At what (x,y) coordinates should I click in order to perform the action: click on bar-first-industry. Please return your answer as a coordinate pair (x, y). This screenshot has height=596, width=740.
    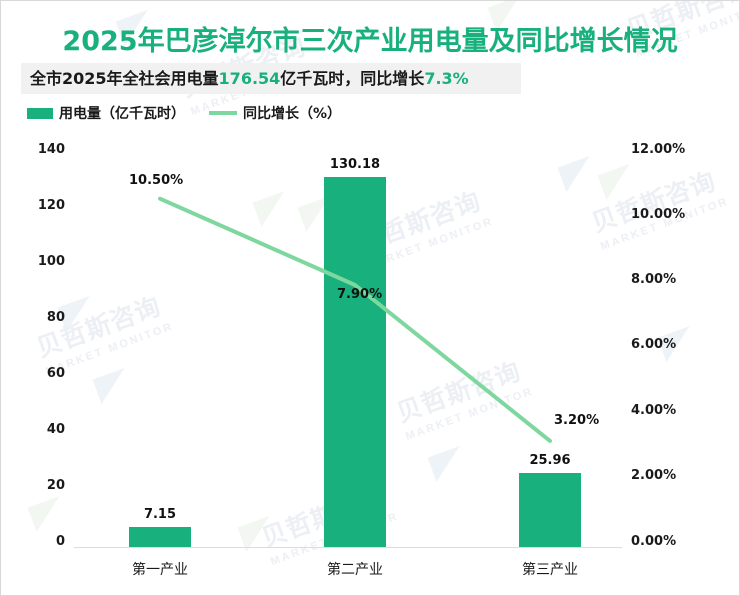
    Looking at the image, I should click on (160, 536).